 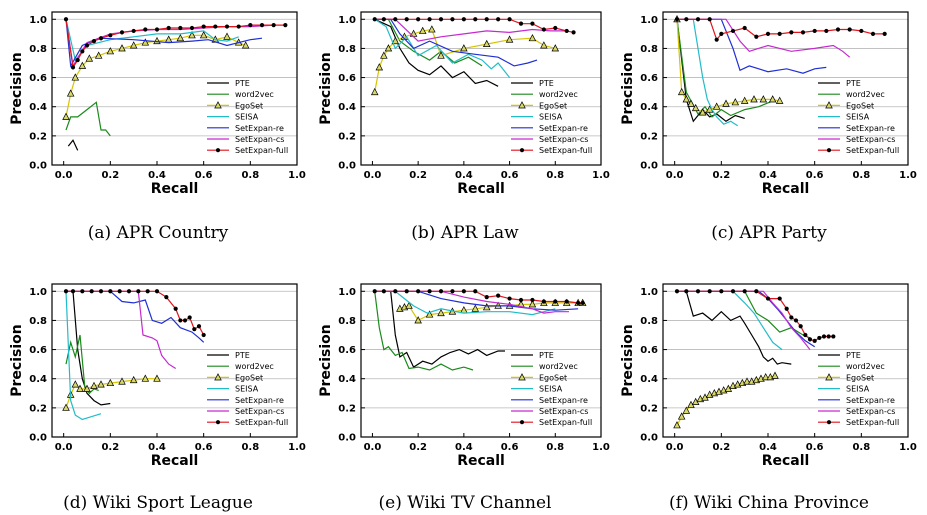 I want to click on legend-label: word2vec, so click(x=865, y=366).